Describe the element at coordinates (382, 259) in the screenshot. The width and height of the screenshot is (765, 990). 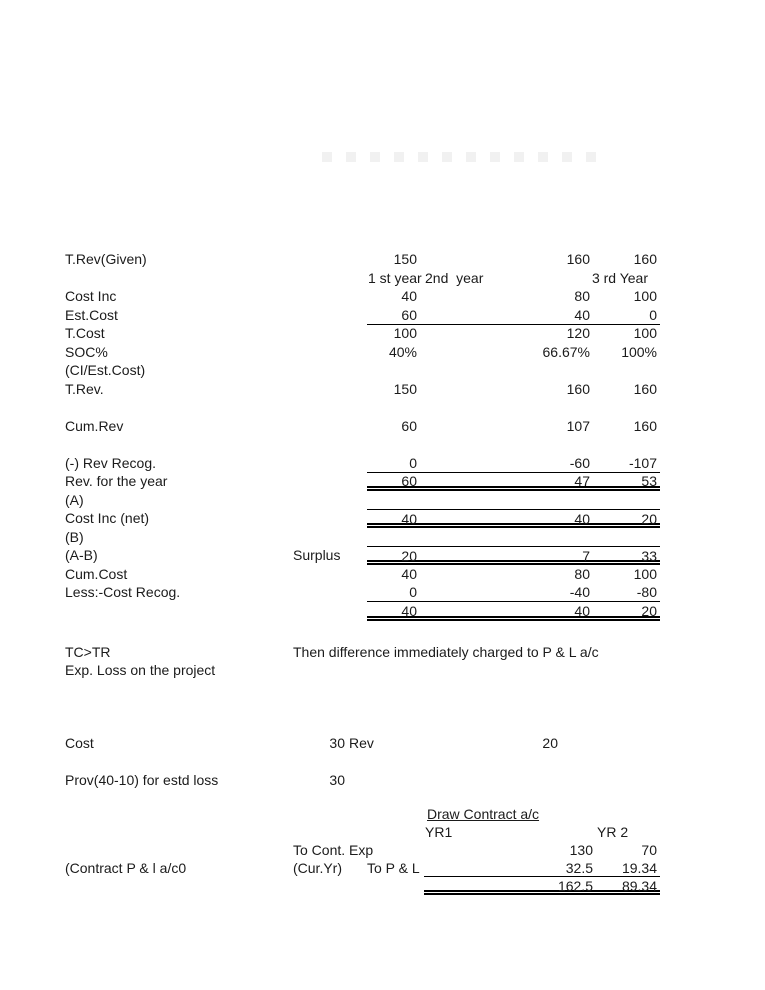
I see `table-row: T.Rev(Given) 150 160 160` at that location.